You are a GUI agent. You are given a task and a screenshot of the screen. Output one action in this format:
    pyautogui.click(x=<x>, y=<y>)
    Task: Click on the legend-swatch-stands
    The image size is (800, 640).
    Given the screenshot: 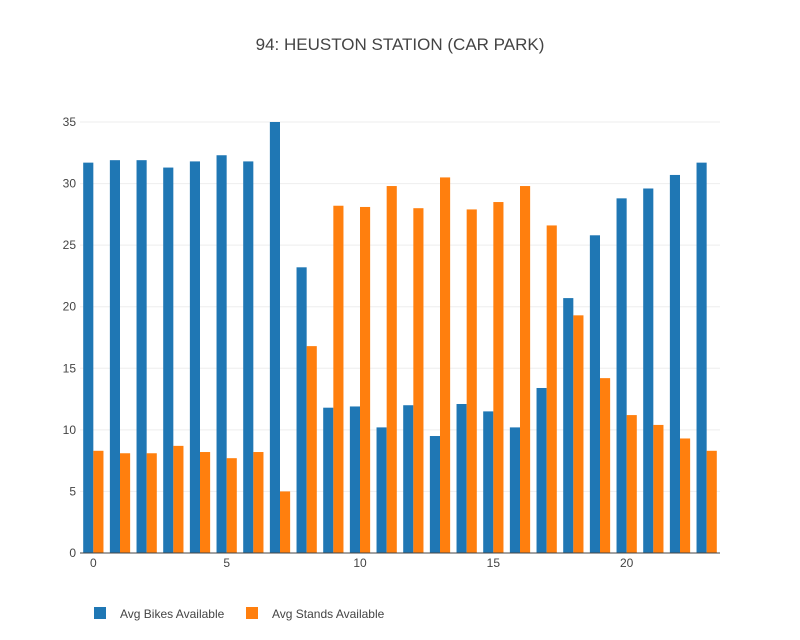 What is the action you would take?
    pyautogui.click(x=252, y=613)
    